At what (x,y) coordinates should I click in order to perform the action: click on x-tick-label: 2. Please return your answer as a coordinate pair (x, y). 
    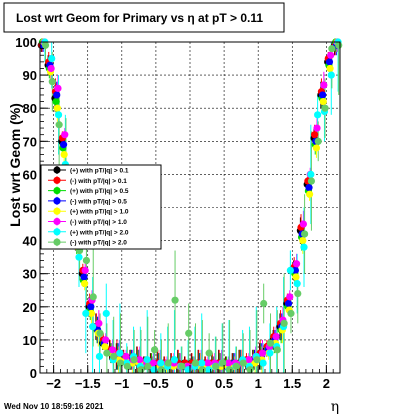
    Looking at the image, I should click on (326, 383).